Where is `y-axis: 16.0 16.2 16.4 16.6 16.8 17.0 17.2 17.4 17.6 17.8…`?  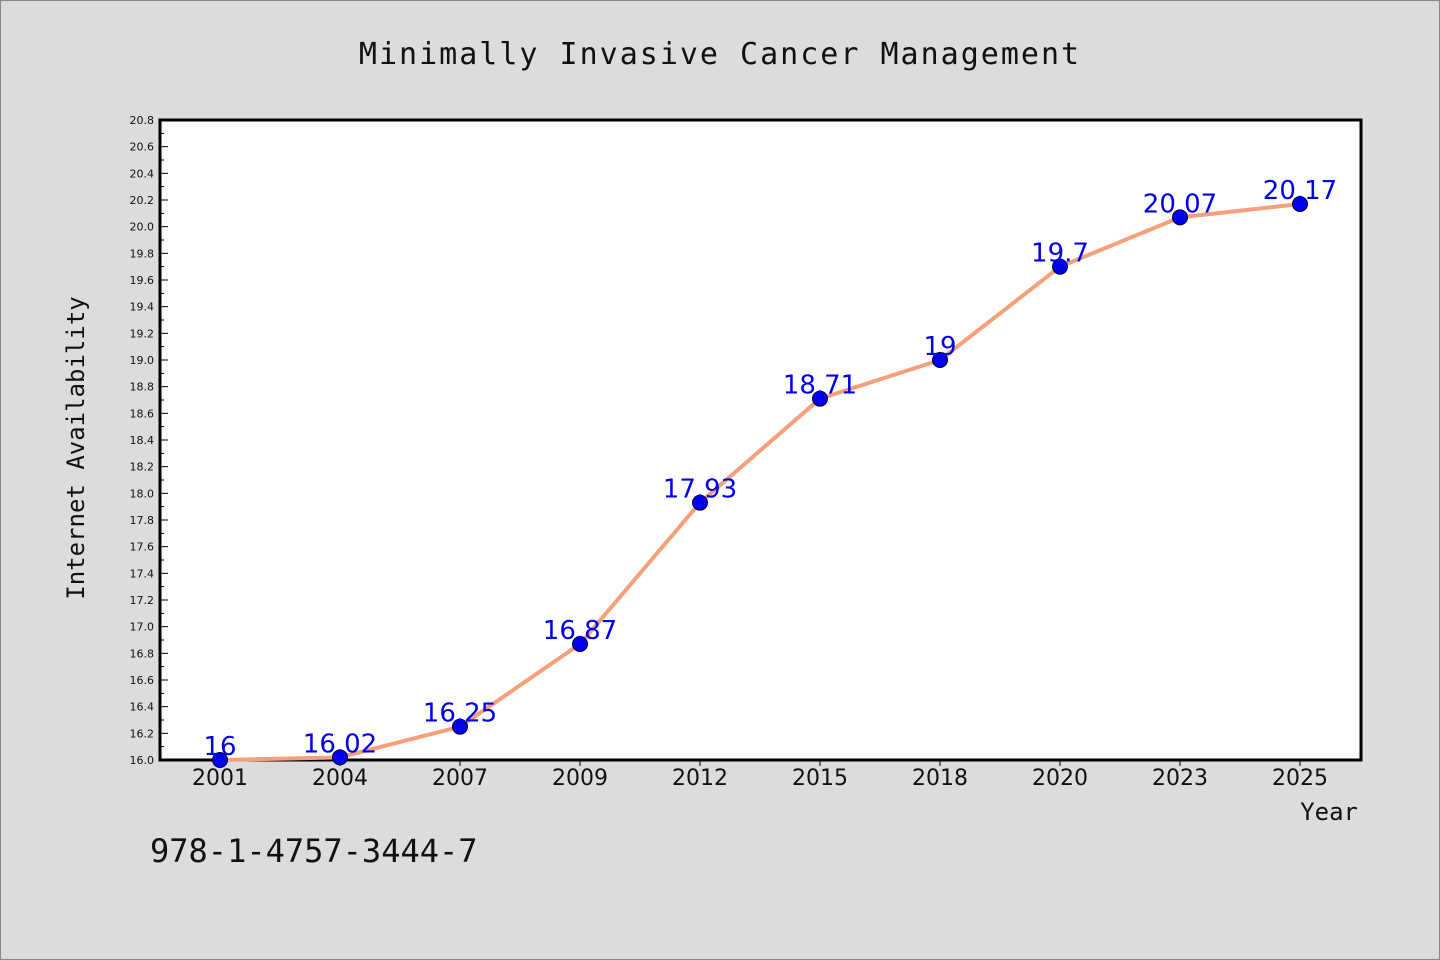
y-axis: 16.0 16.2 16.4 16.6 16.8 17.0 17.2 17.4 17.6 17.8… is located at coordinates (149, 440).